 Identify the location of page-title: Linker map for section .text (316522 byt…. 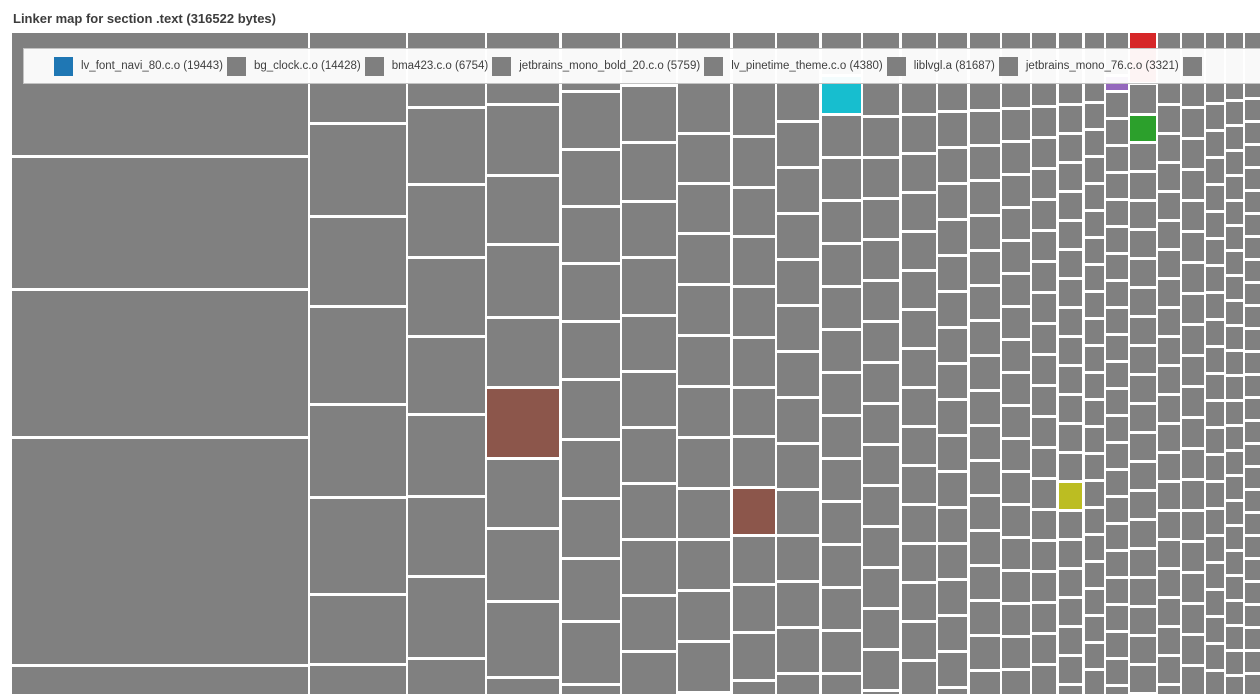
(144, 18).